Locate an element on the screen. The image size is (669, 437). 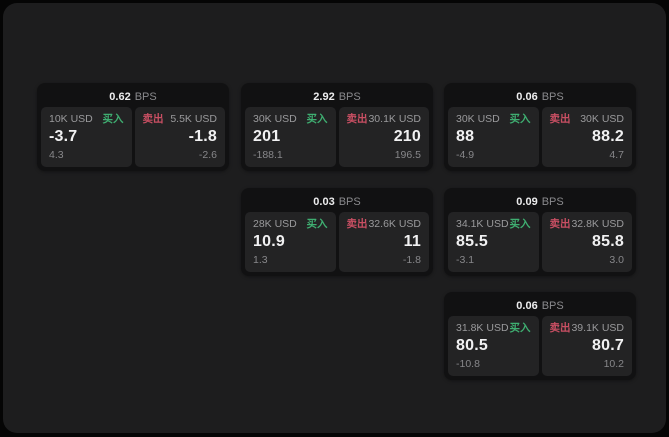
buy-panel-top: 34.1K USD 买入 is located at coordinates (493, 224).